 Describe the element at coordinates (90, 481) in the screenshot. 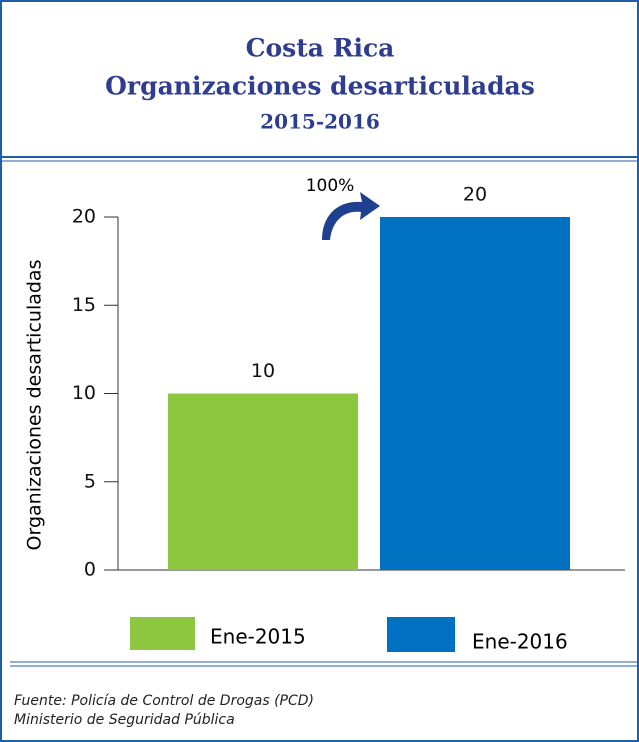

I see `y-tick-label: 5` at that location.